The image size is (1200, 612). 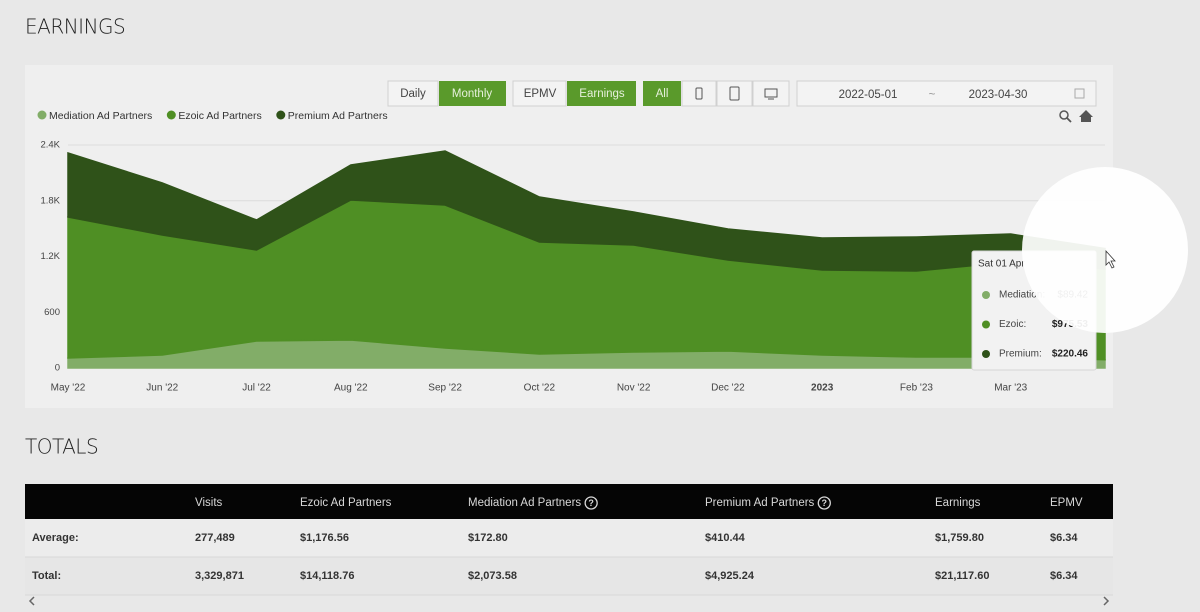 What do you see at coordinates (100, 116) in the screenshot?
I see `legend-label: Mediation Ad Partners` at bounding box center [100, 116].